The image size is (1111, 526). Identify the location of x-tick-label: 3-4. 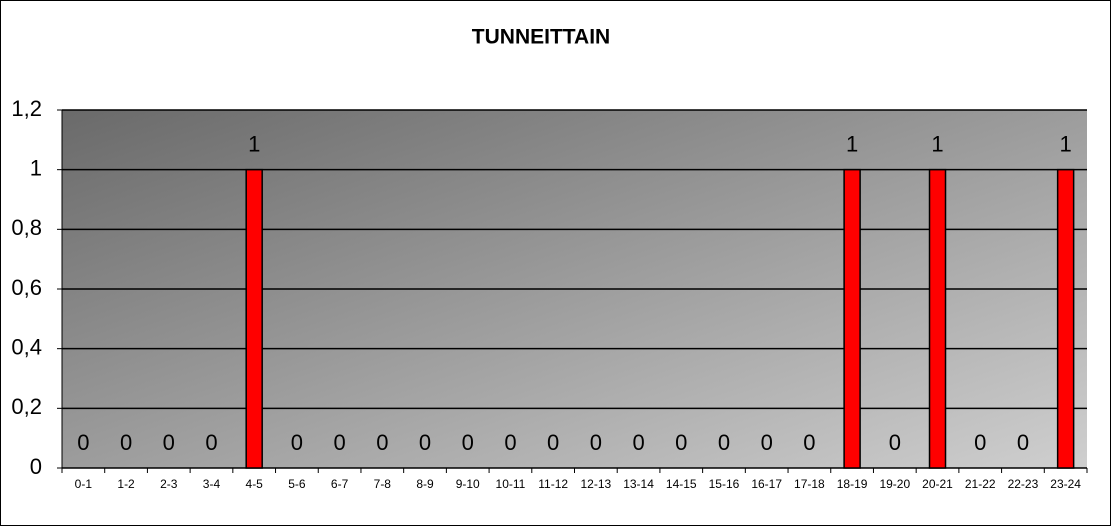
(212, 484).